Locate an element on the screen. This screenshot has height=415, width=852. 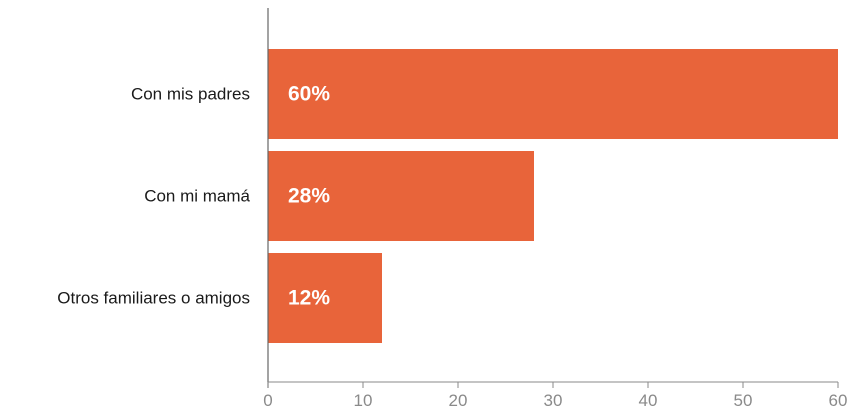
x-axis-ticks: 0 10 20 30 40 50 60 is located at coordinates (555, 396).